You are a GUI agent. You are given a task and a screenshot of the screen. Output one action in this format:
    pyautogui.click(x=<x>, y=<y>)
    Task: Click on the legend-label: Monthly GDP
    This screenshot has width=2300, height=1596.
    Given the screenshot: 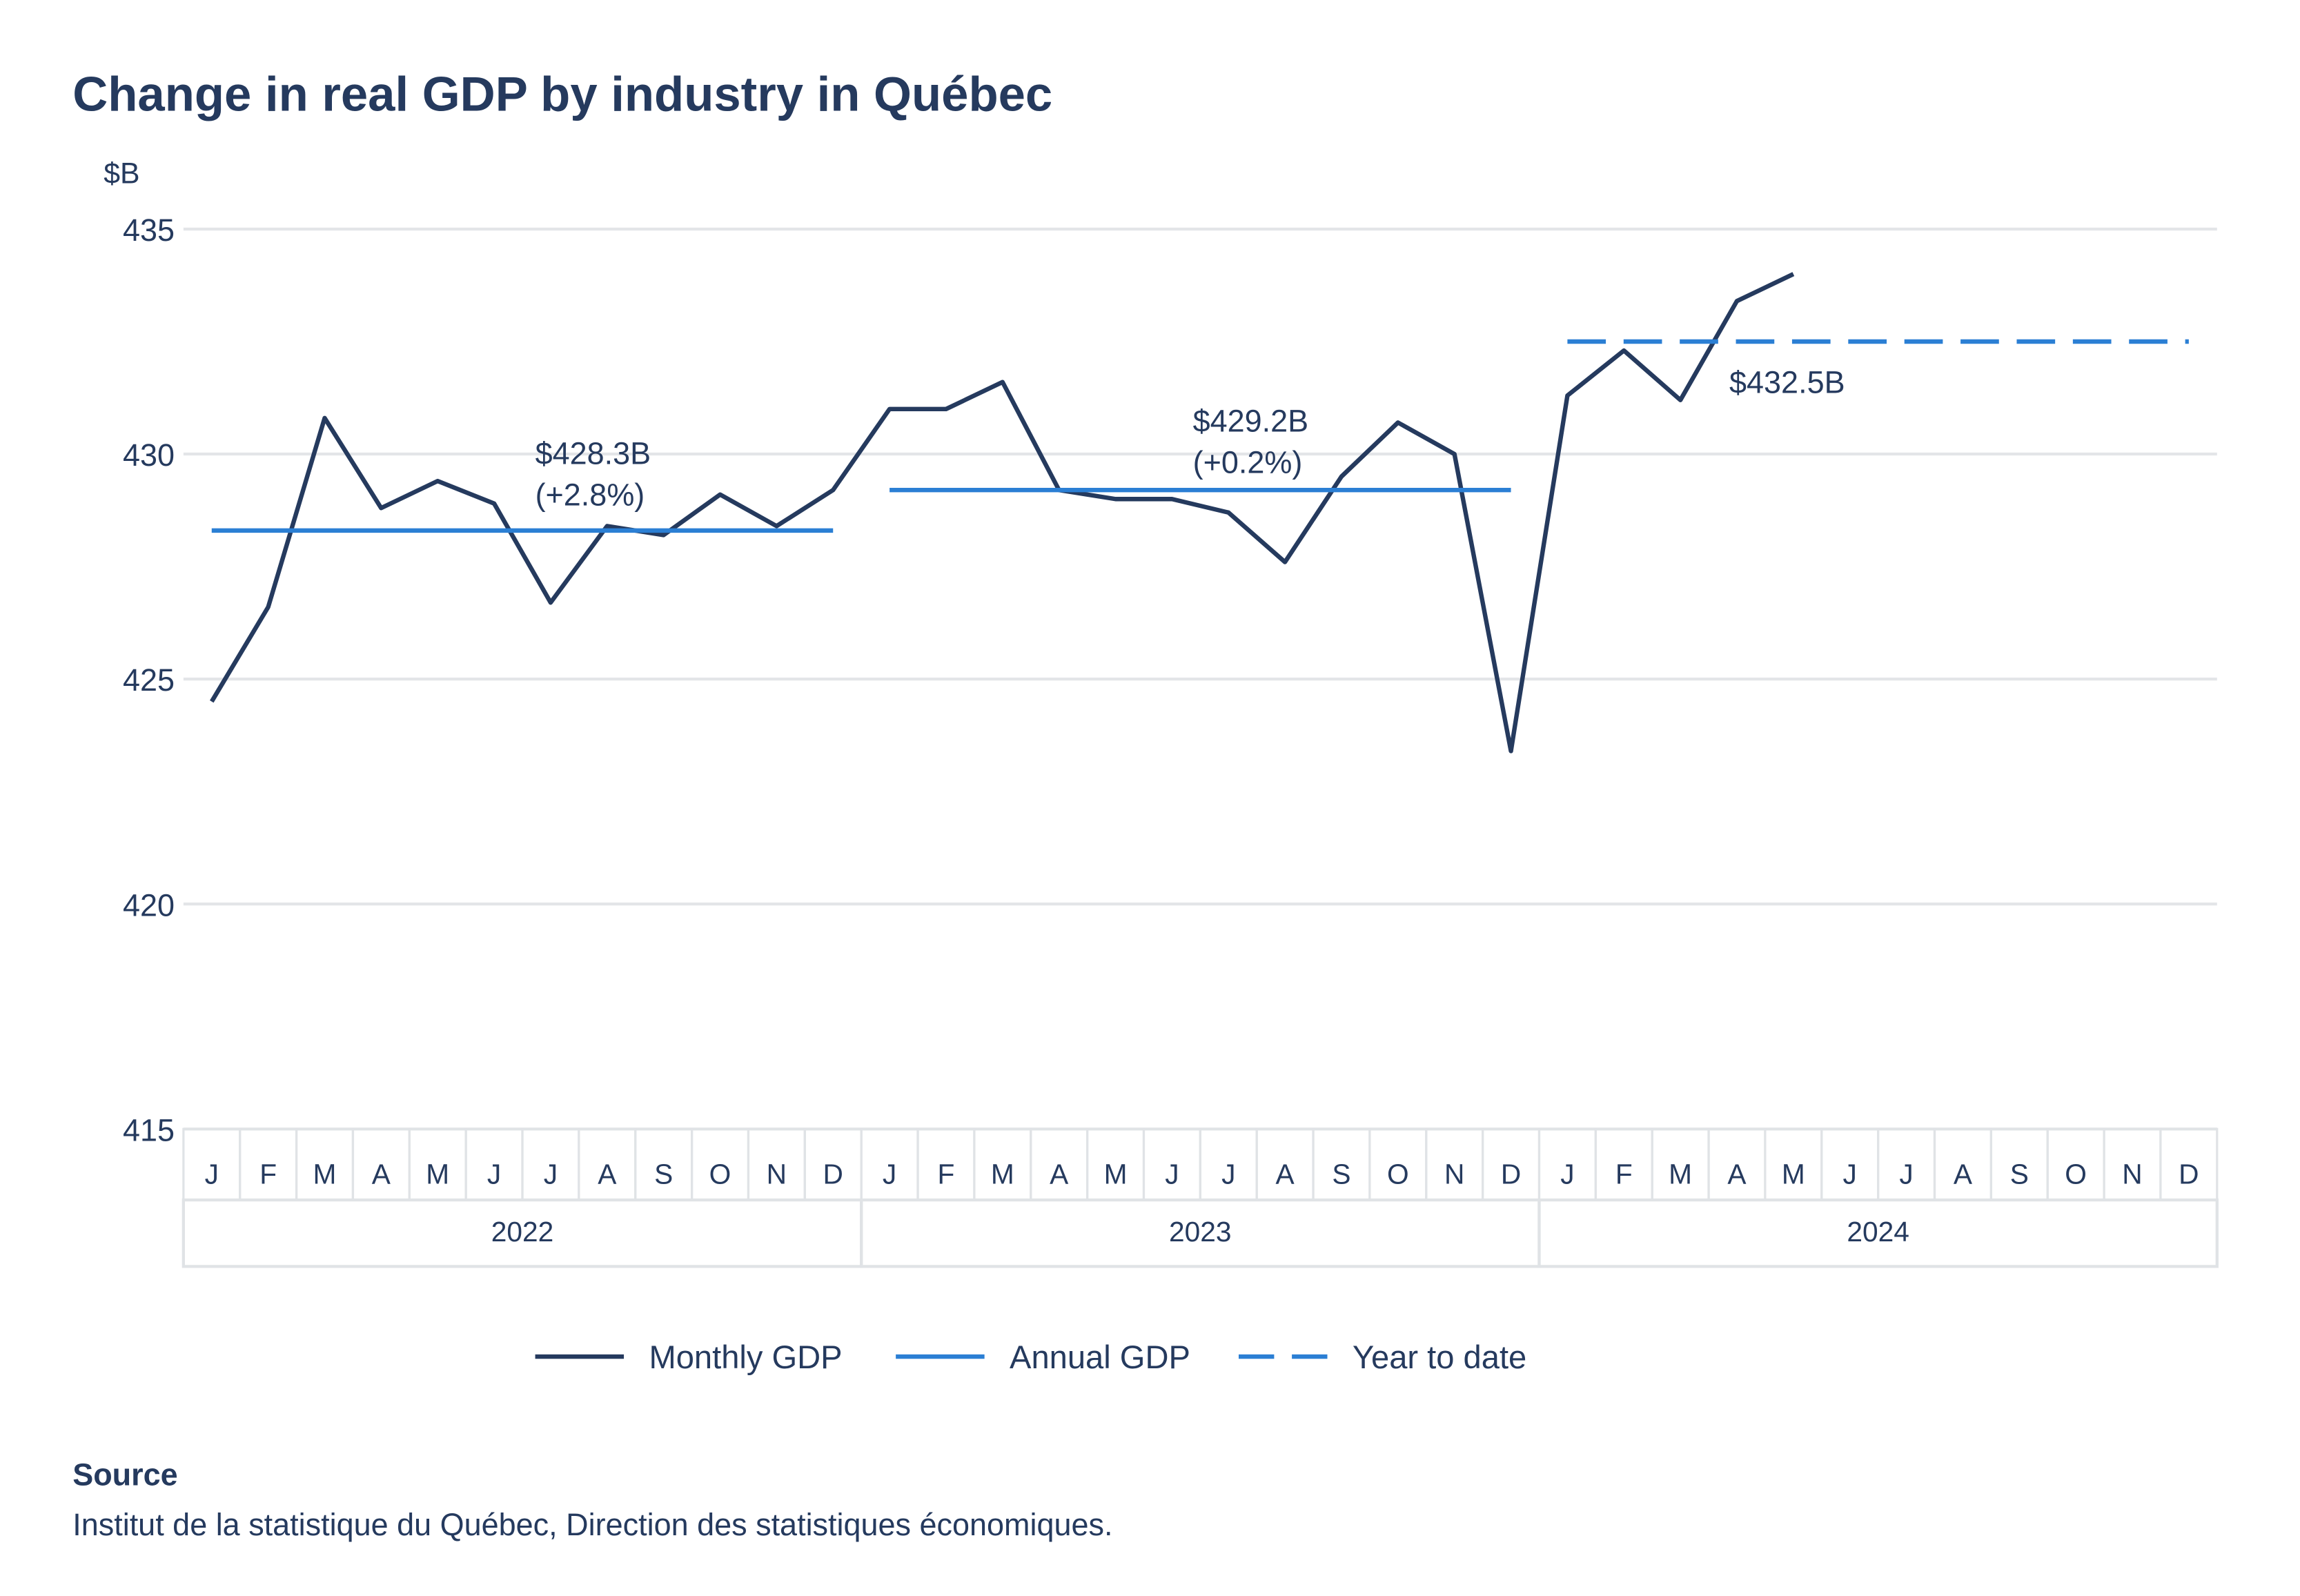 What is the action you would take?
    pyautogui.click(x=745, y=1357)
    